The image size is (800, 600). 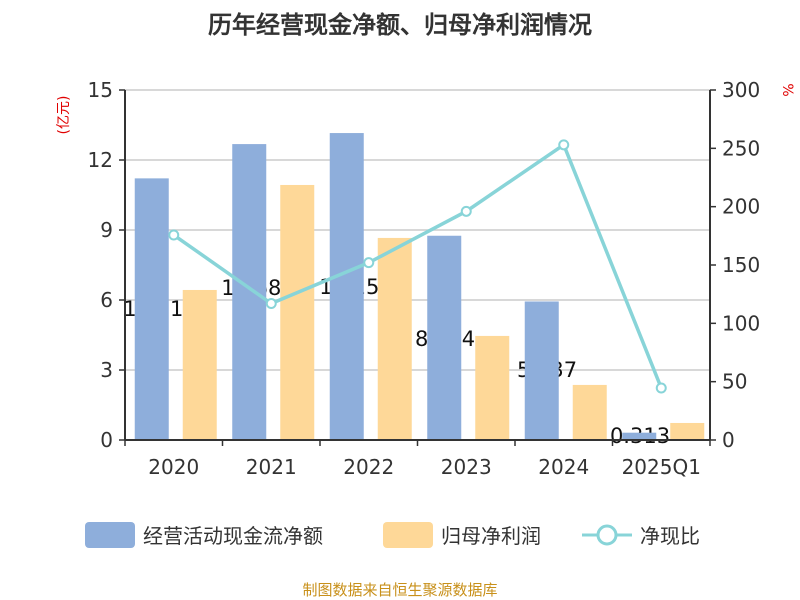 I want to click on legend: 经营活动现金流净额 归母净利润 净现比, so click(x=392, y=535).